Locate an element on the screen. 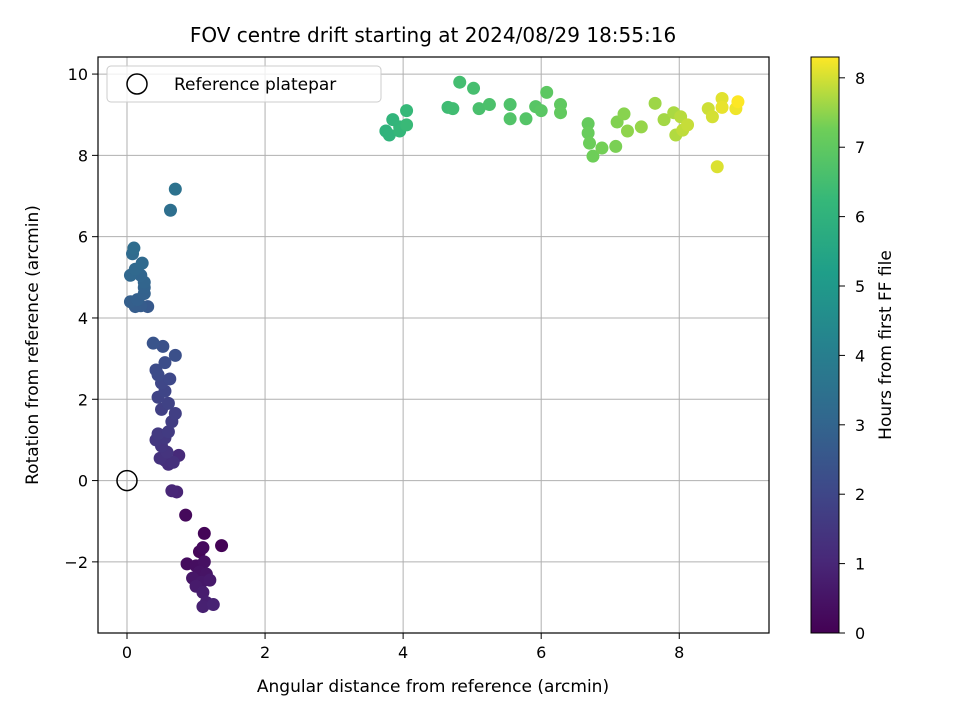  legend-box is located at coordinates (244, 84).